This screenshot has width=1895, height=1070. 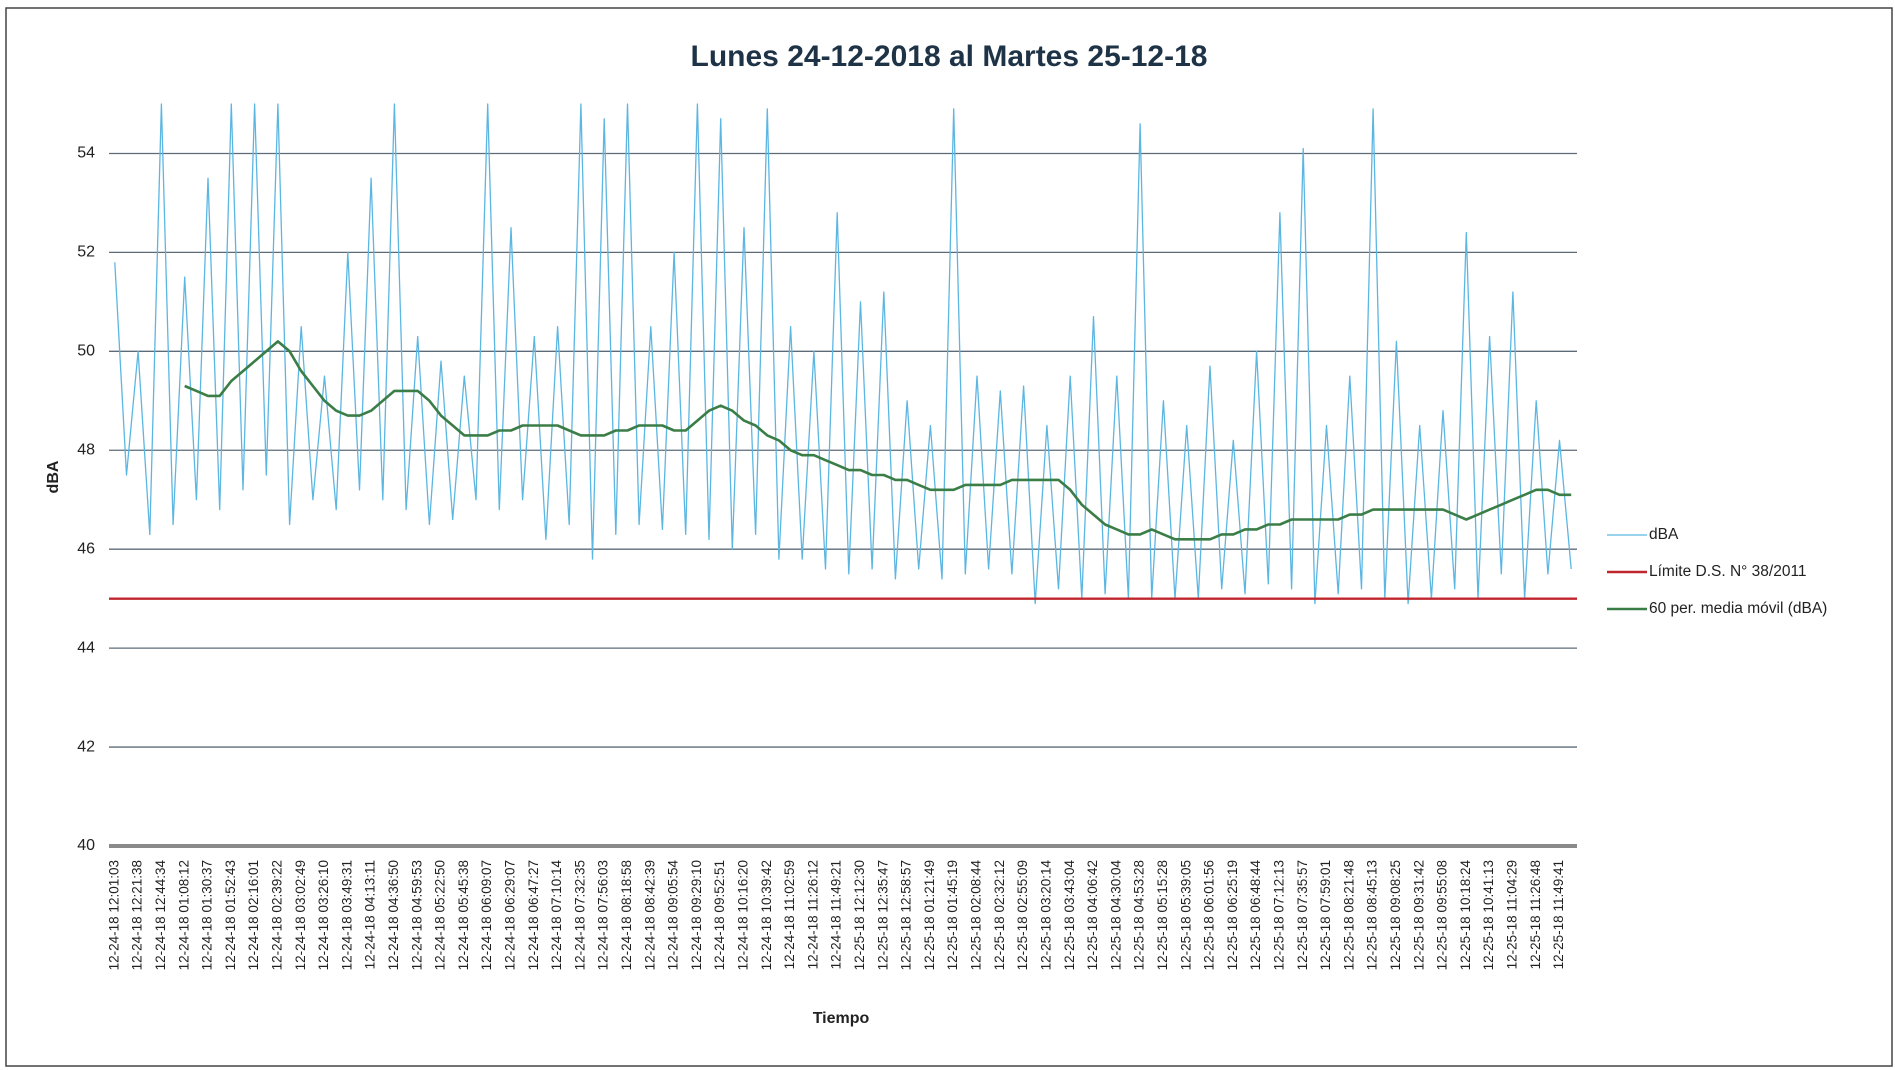 I want to click on x-tick-label: 12-24-18 07:10:14, so click(x=556, y=915).